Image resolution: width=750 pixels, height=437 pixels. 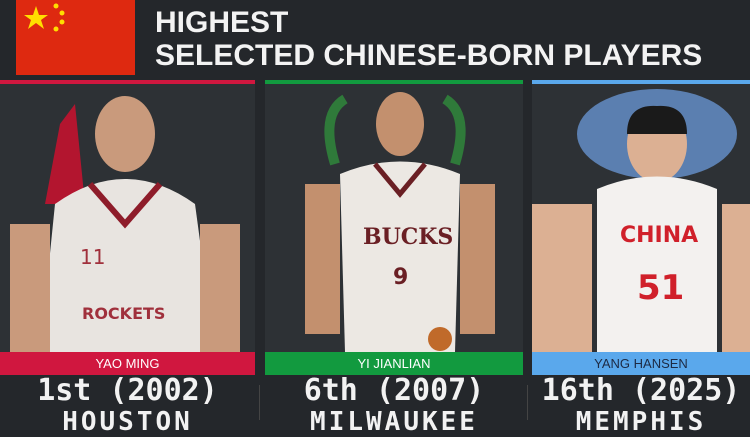 What do you see at coordinates (641, 390) in the screenshot?
I see `draft-pick: 16th (2025)` at bounding box center [641, 390].